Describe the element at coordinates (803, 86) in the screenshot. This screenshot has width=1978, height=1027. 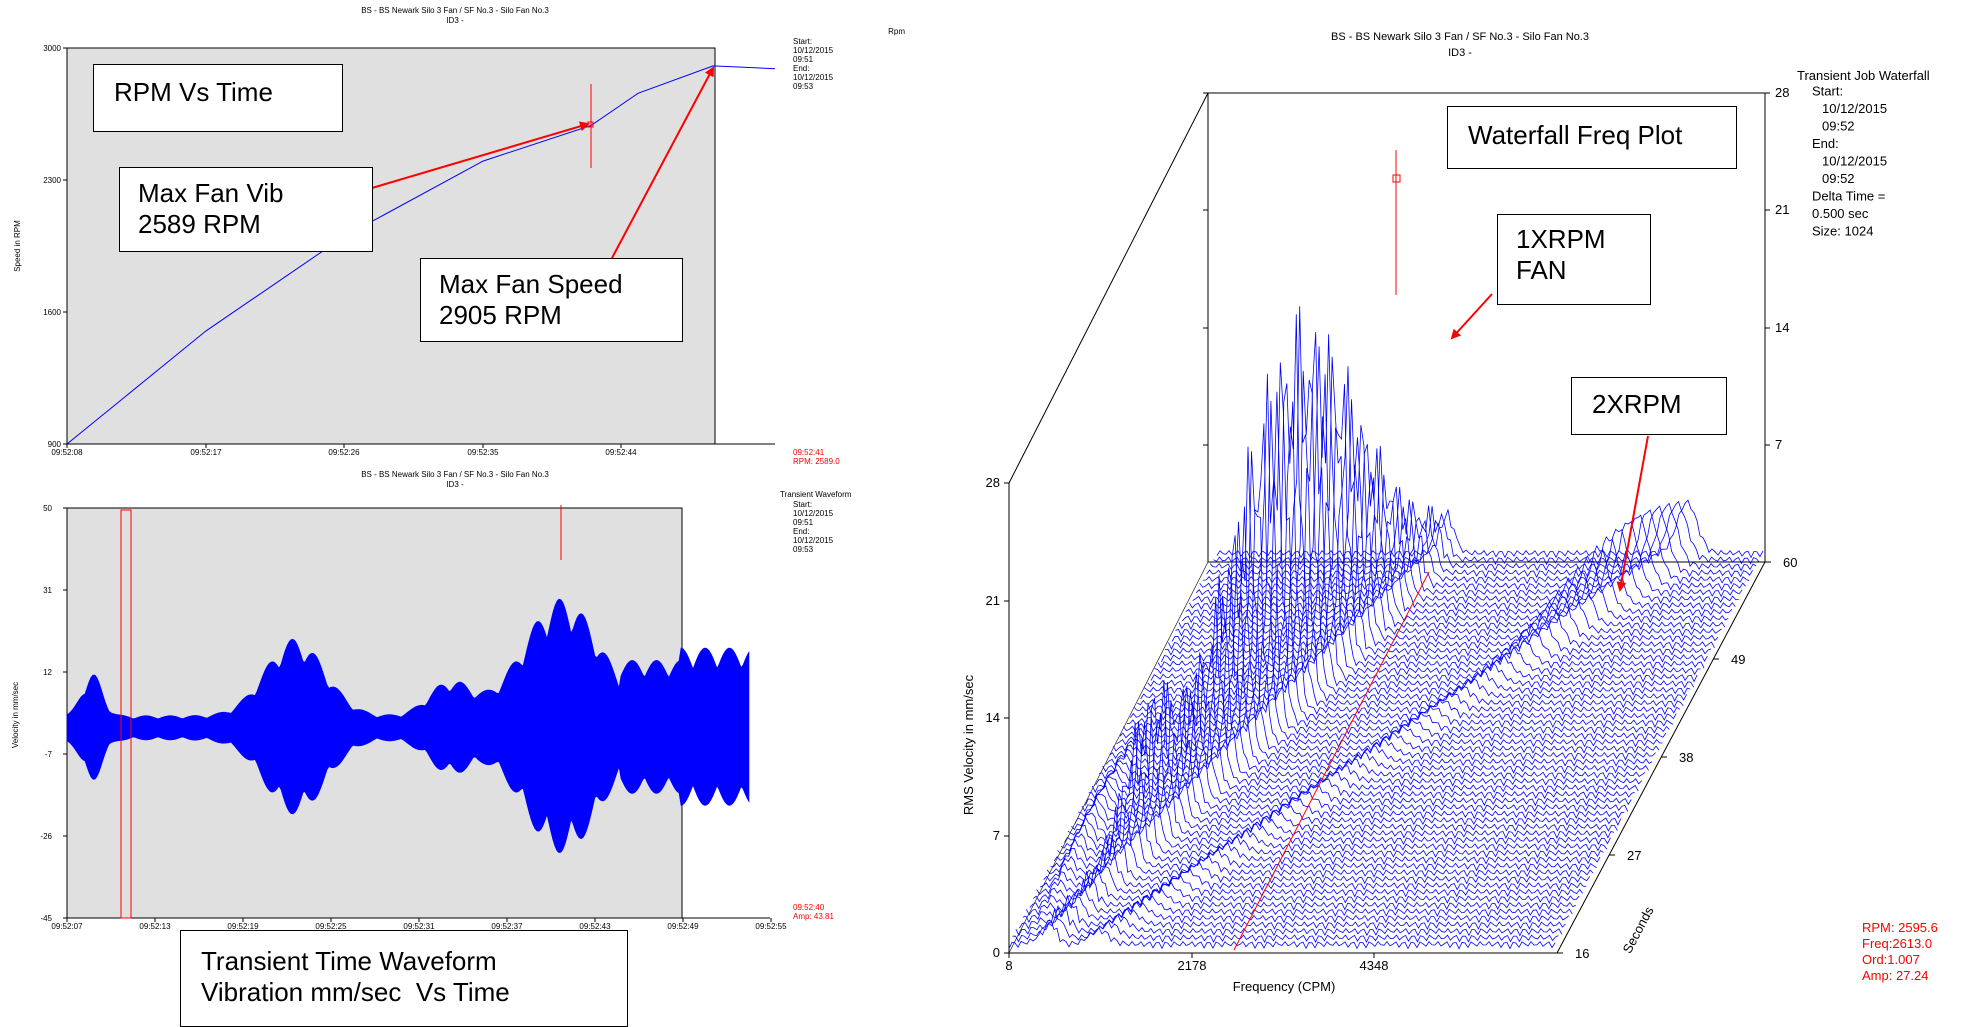
I see `rpm-info-line: 09:53` at that location.